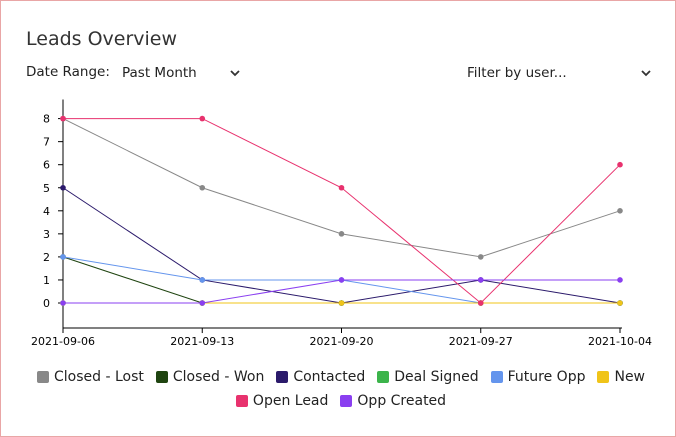 Image resolution: width=676 pixels, height=437 pixels. What do you see at coordinates (341, 291) in the screenshot?
I see `series-line-opp-created` at bounding box center [341, 291].